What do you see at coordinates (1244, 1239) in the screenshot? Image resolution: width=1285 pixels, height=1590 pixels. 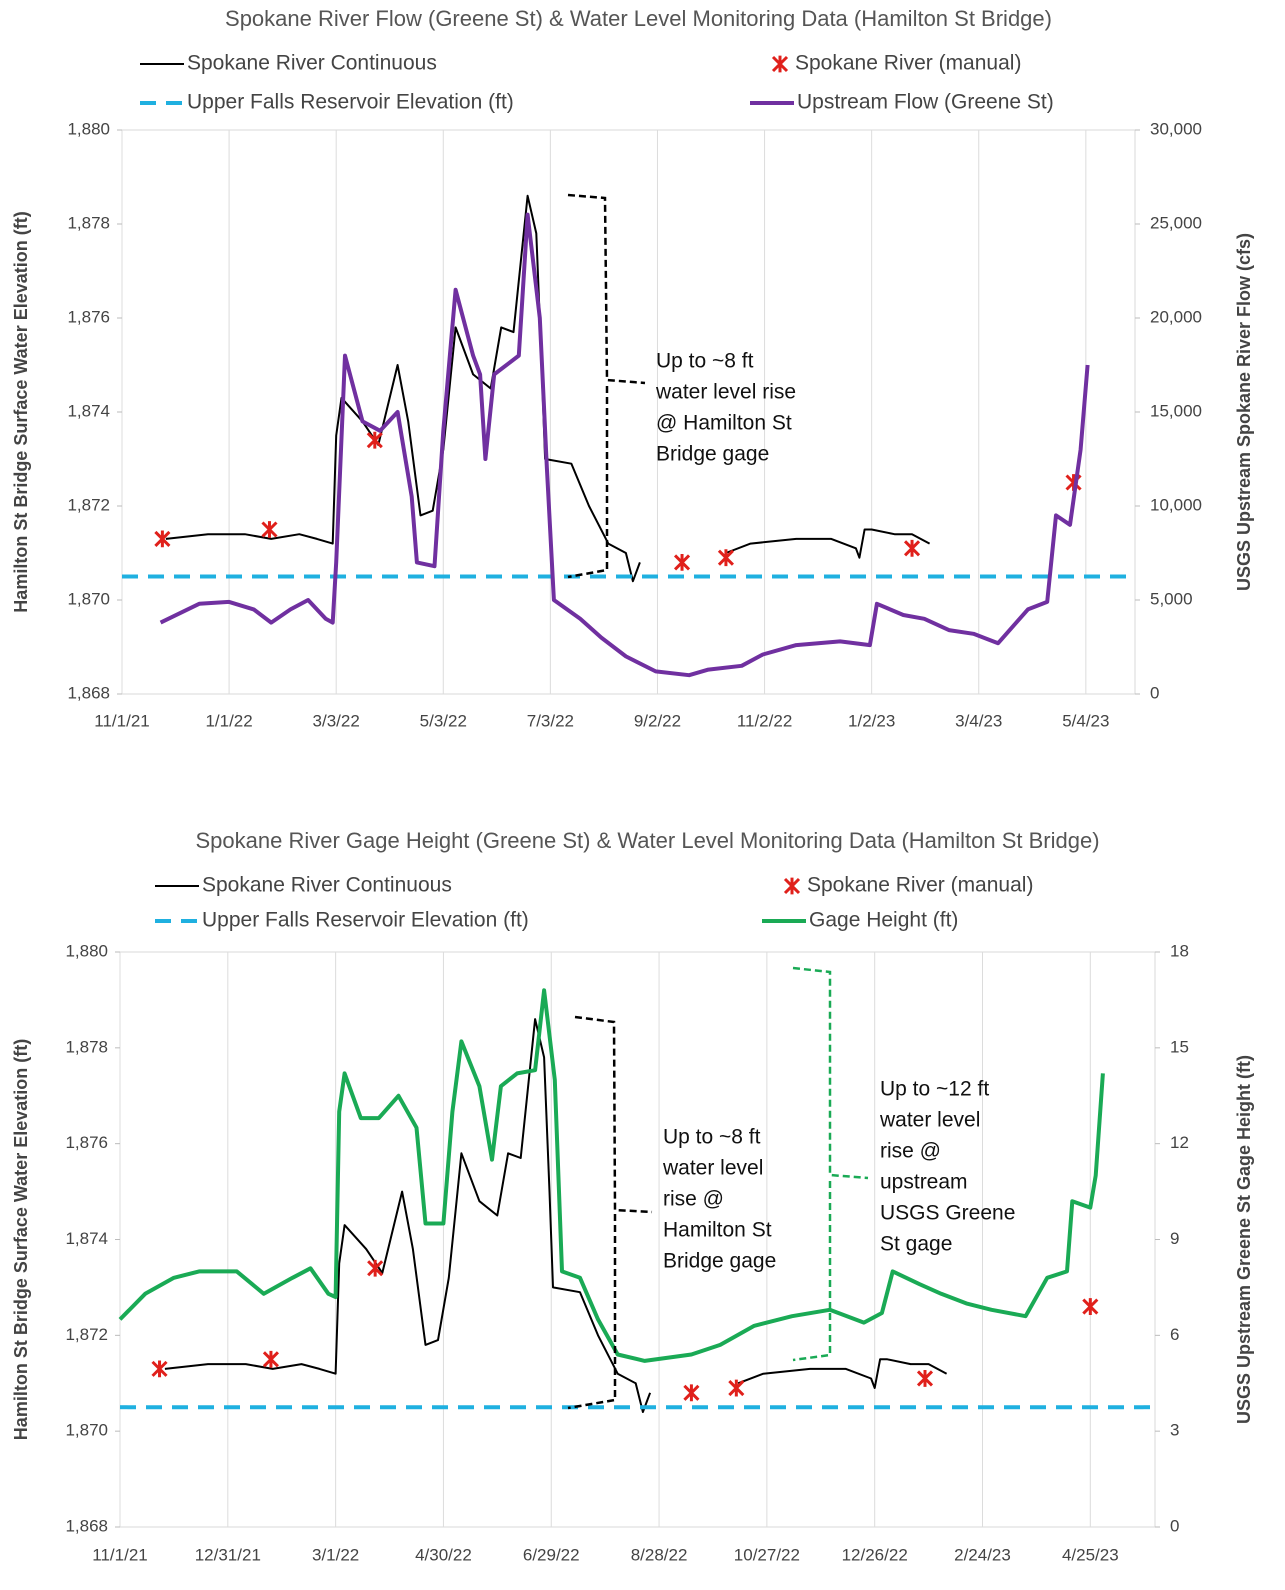 I see `y2-axis-label: USGS Upstream Greene St Gage Height (ft)` at bounding box center [1244, 1239].